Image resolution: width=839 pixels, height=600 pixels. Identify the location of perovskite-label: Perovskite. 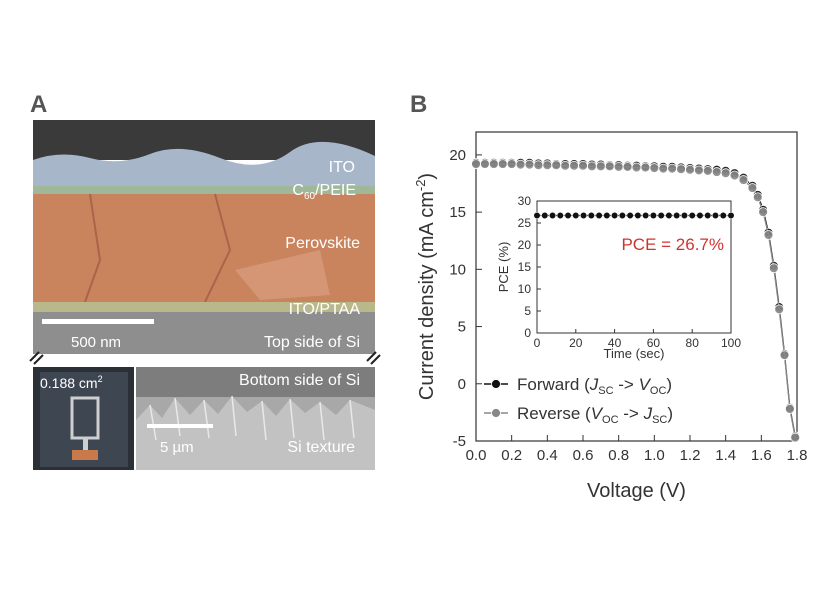
(322, 243).